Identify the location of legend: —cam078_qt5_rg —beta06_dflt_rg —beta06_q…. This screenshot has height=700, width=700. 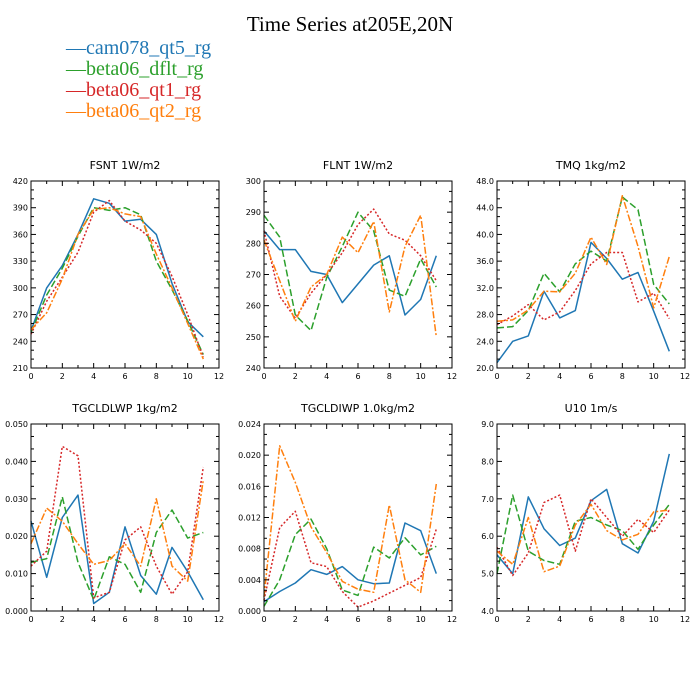
(138, 80).